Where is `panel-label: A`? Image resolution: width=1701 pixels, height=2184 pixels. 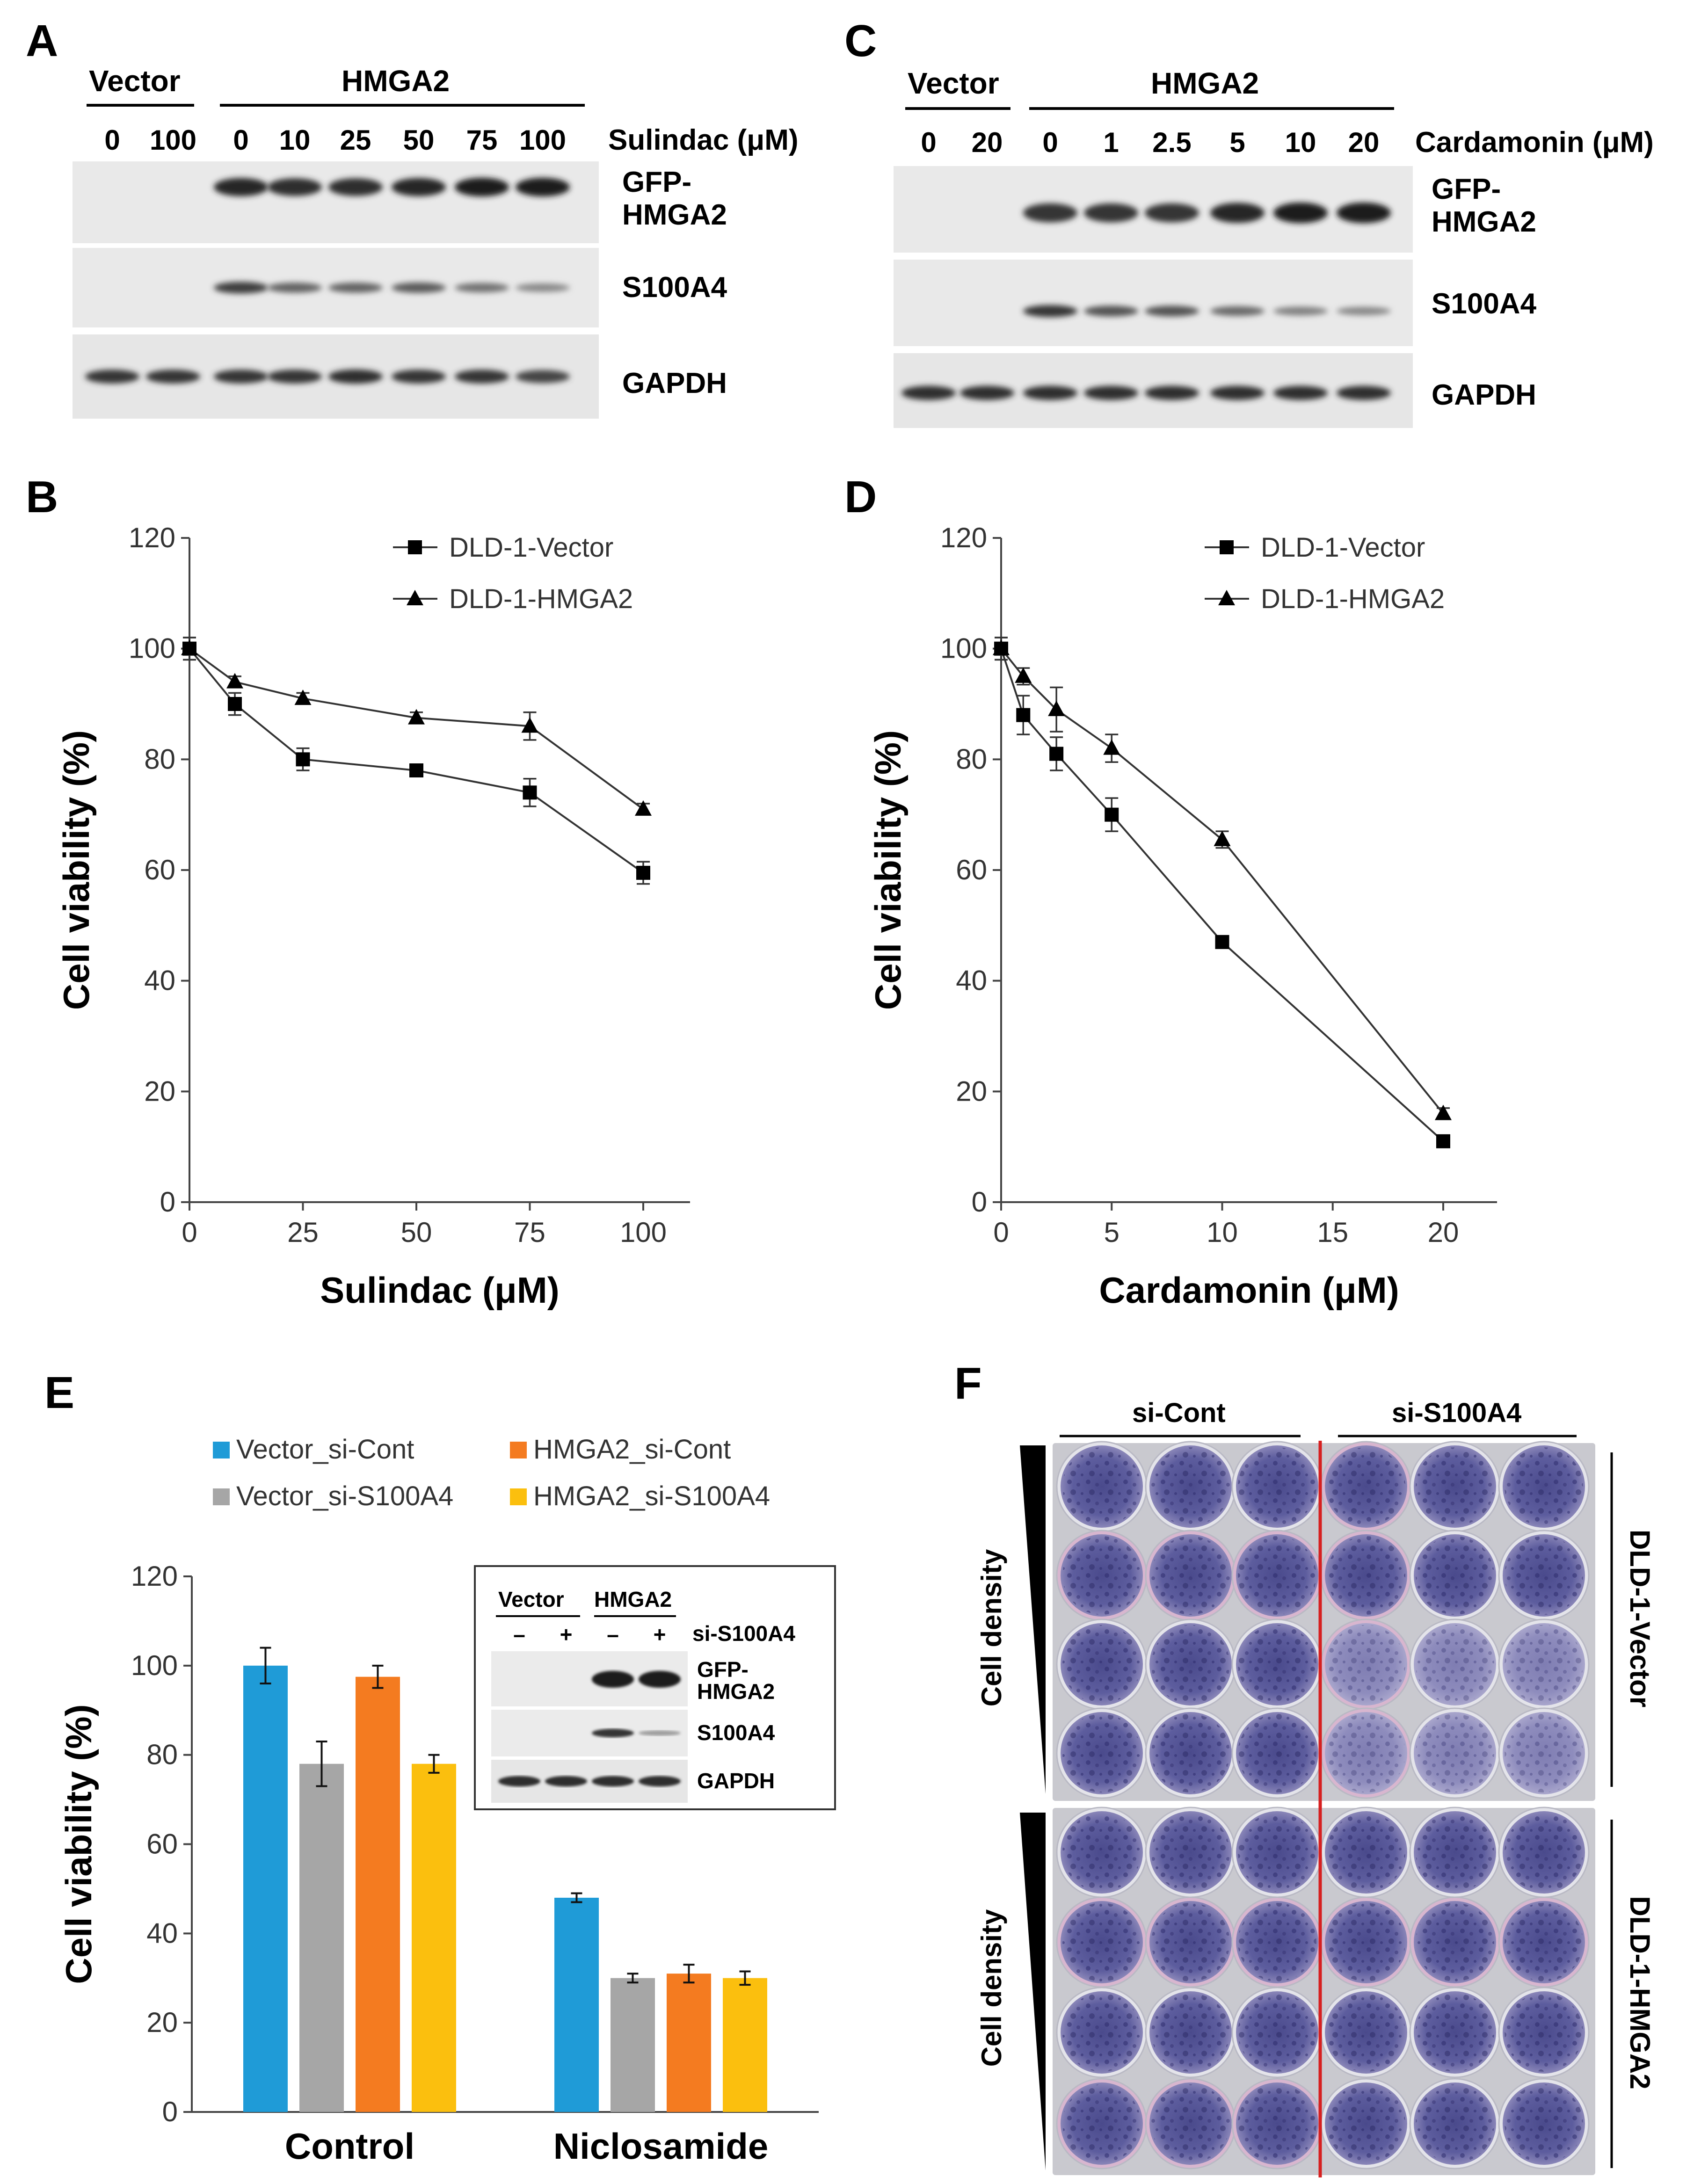
panel-label: A is located at coordinates (42, 41).